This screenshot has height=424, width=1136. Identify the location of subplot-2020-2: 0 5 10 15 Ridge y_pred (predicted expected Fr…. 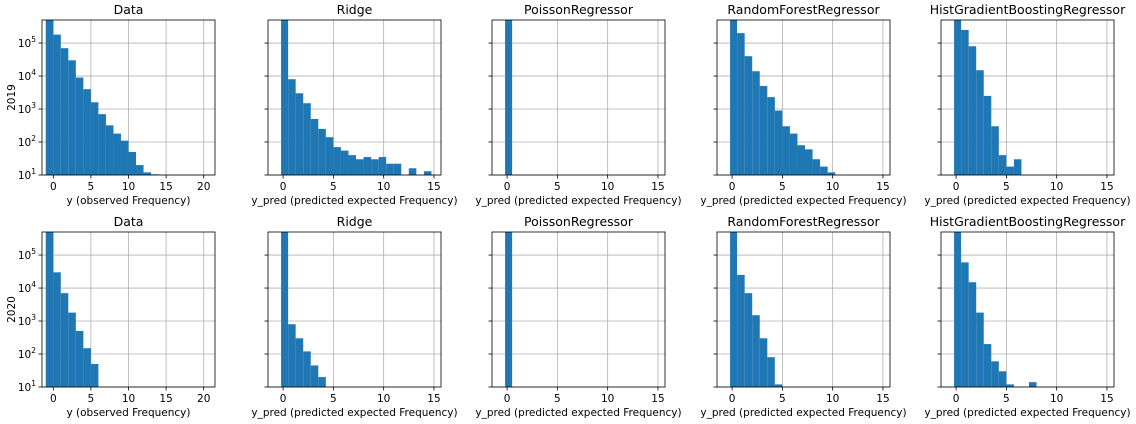
(354, 316).